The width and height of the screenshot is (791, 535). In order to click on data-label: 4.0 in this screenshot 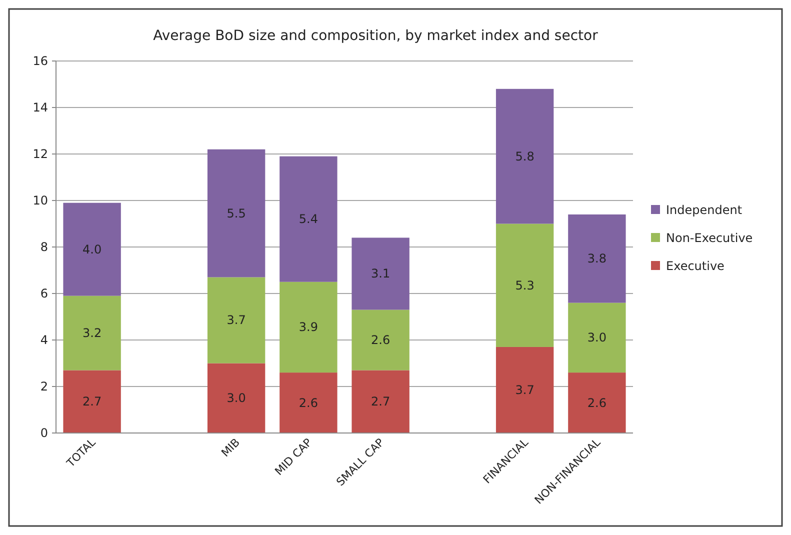, I will do `click(92, 249)`.